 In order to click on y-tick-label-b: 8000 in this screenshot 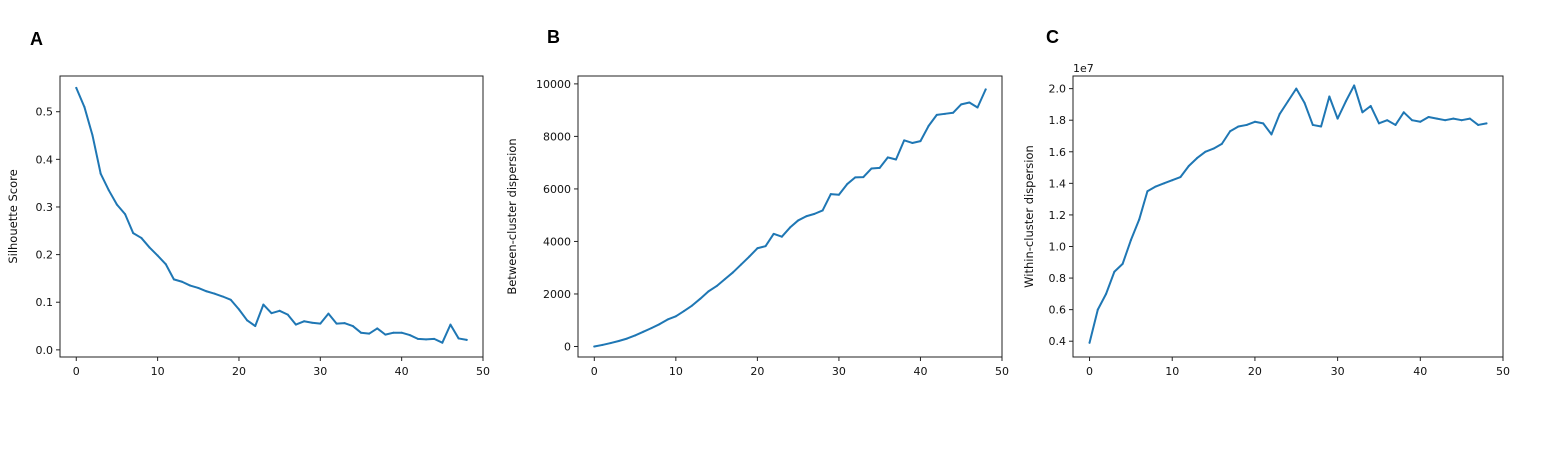, I will do `click(557, 136)`.